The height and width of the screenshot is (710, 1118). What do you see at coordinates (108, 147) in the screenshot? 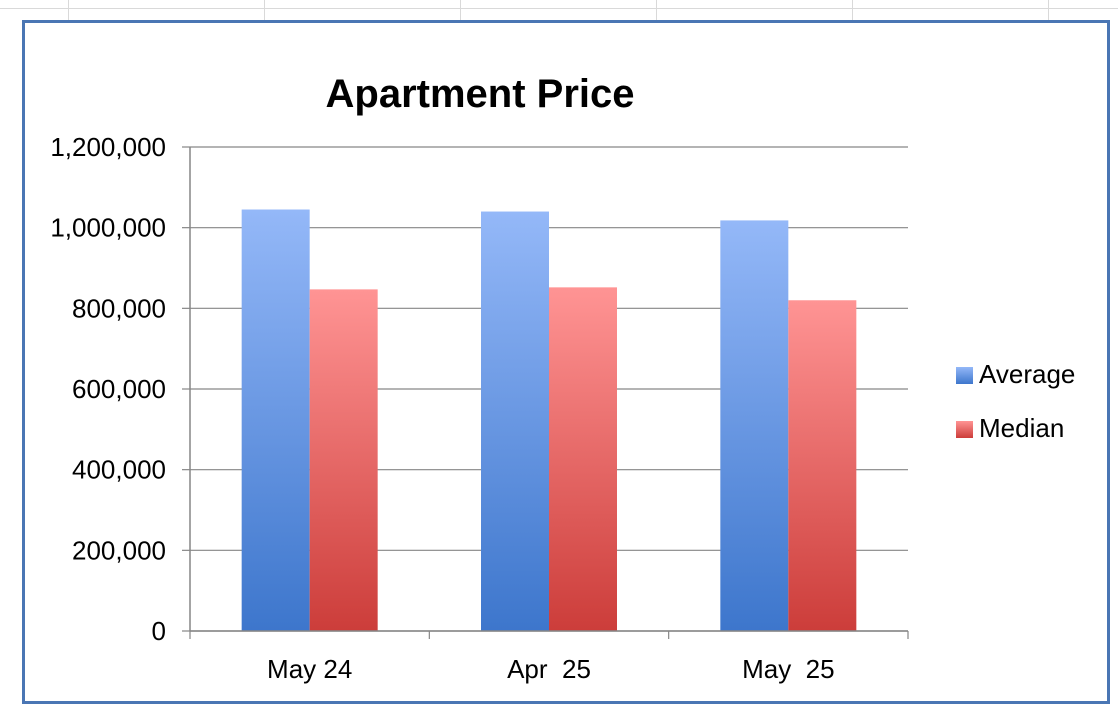
I see `y-tick-label: 1,200,000` at bounding box center [108, 147].